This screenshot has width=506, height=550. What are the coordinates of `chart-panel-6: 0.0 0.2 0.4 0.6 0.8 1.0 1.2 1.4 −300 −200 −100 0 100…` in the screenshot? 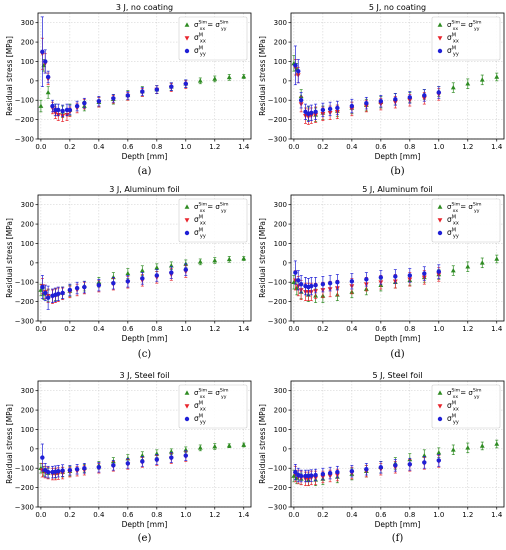 It's located at (381, 450).